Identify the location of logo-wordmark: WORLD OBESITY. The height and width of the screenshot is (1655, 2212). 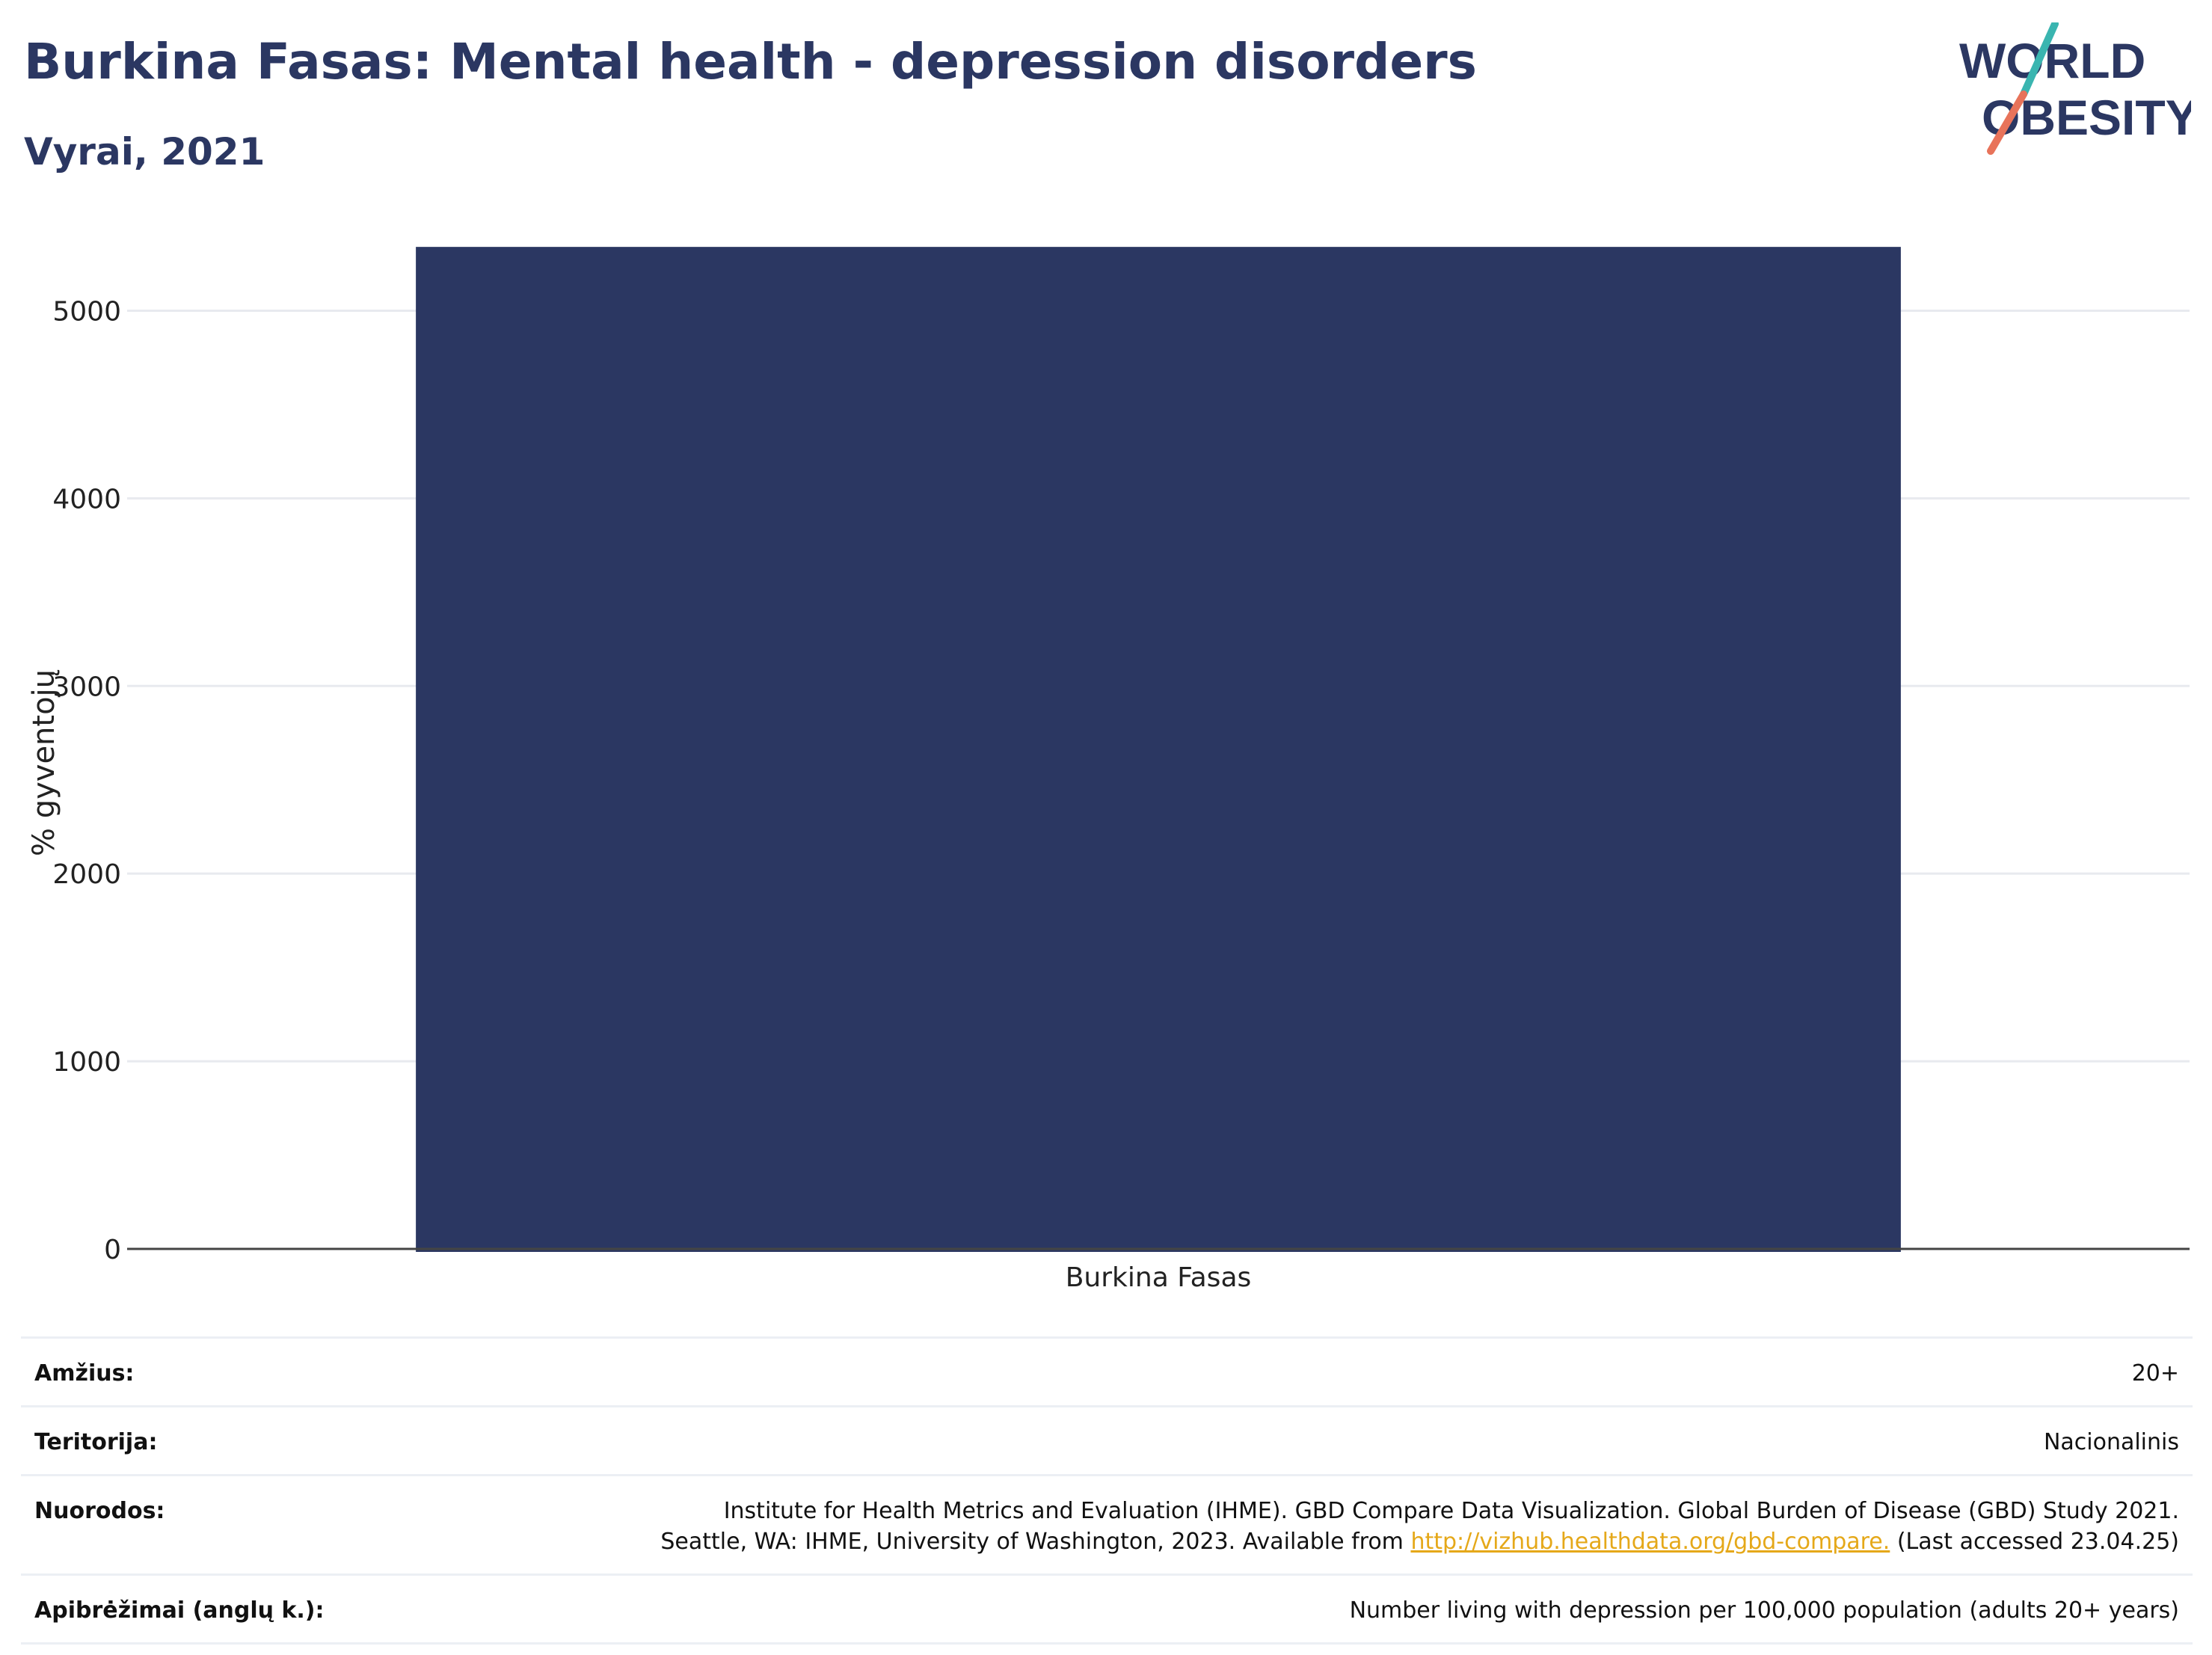
(2075, 89).